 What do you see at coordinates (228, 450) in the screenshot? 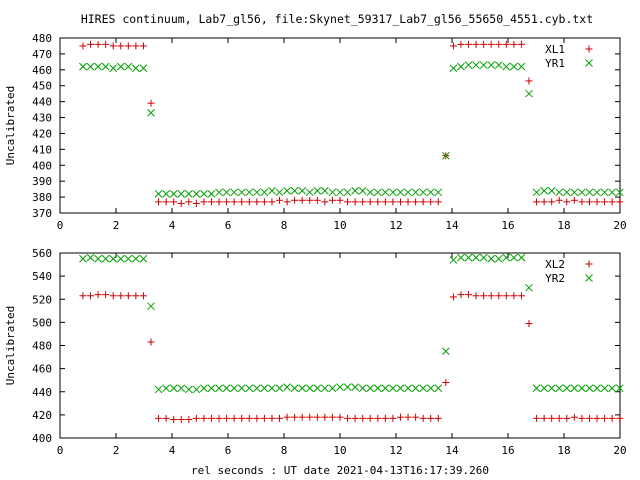
I see `x-tick-label: 6` at bounding box center [228, 450].